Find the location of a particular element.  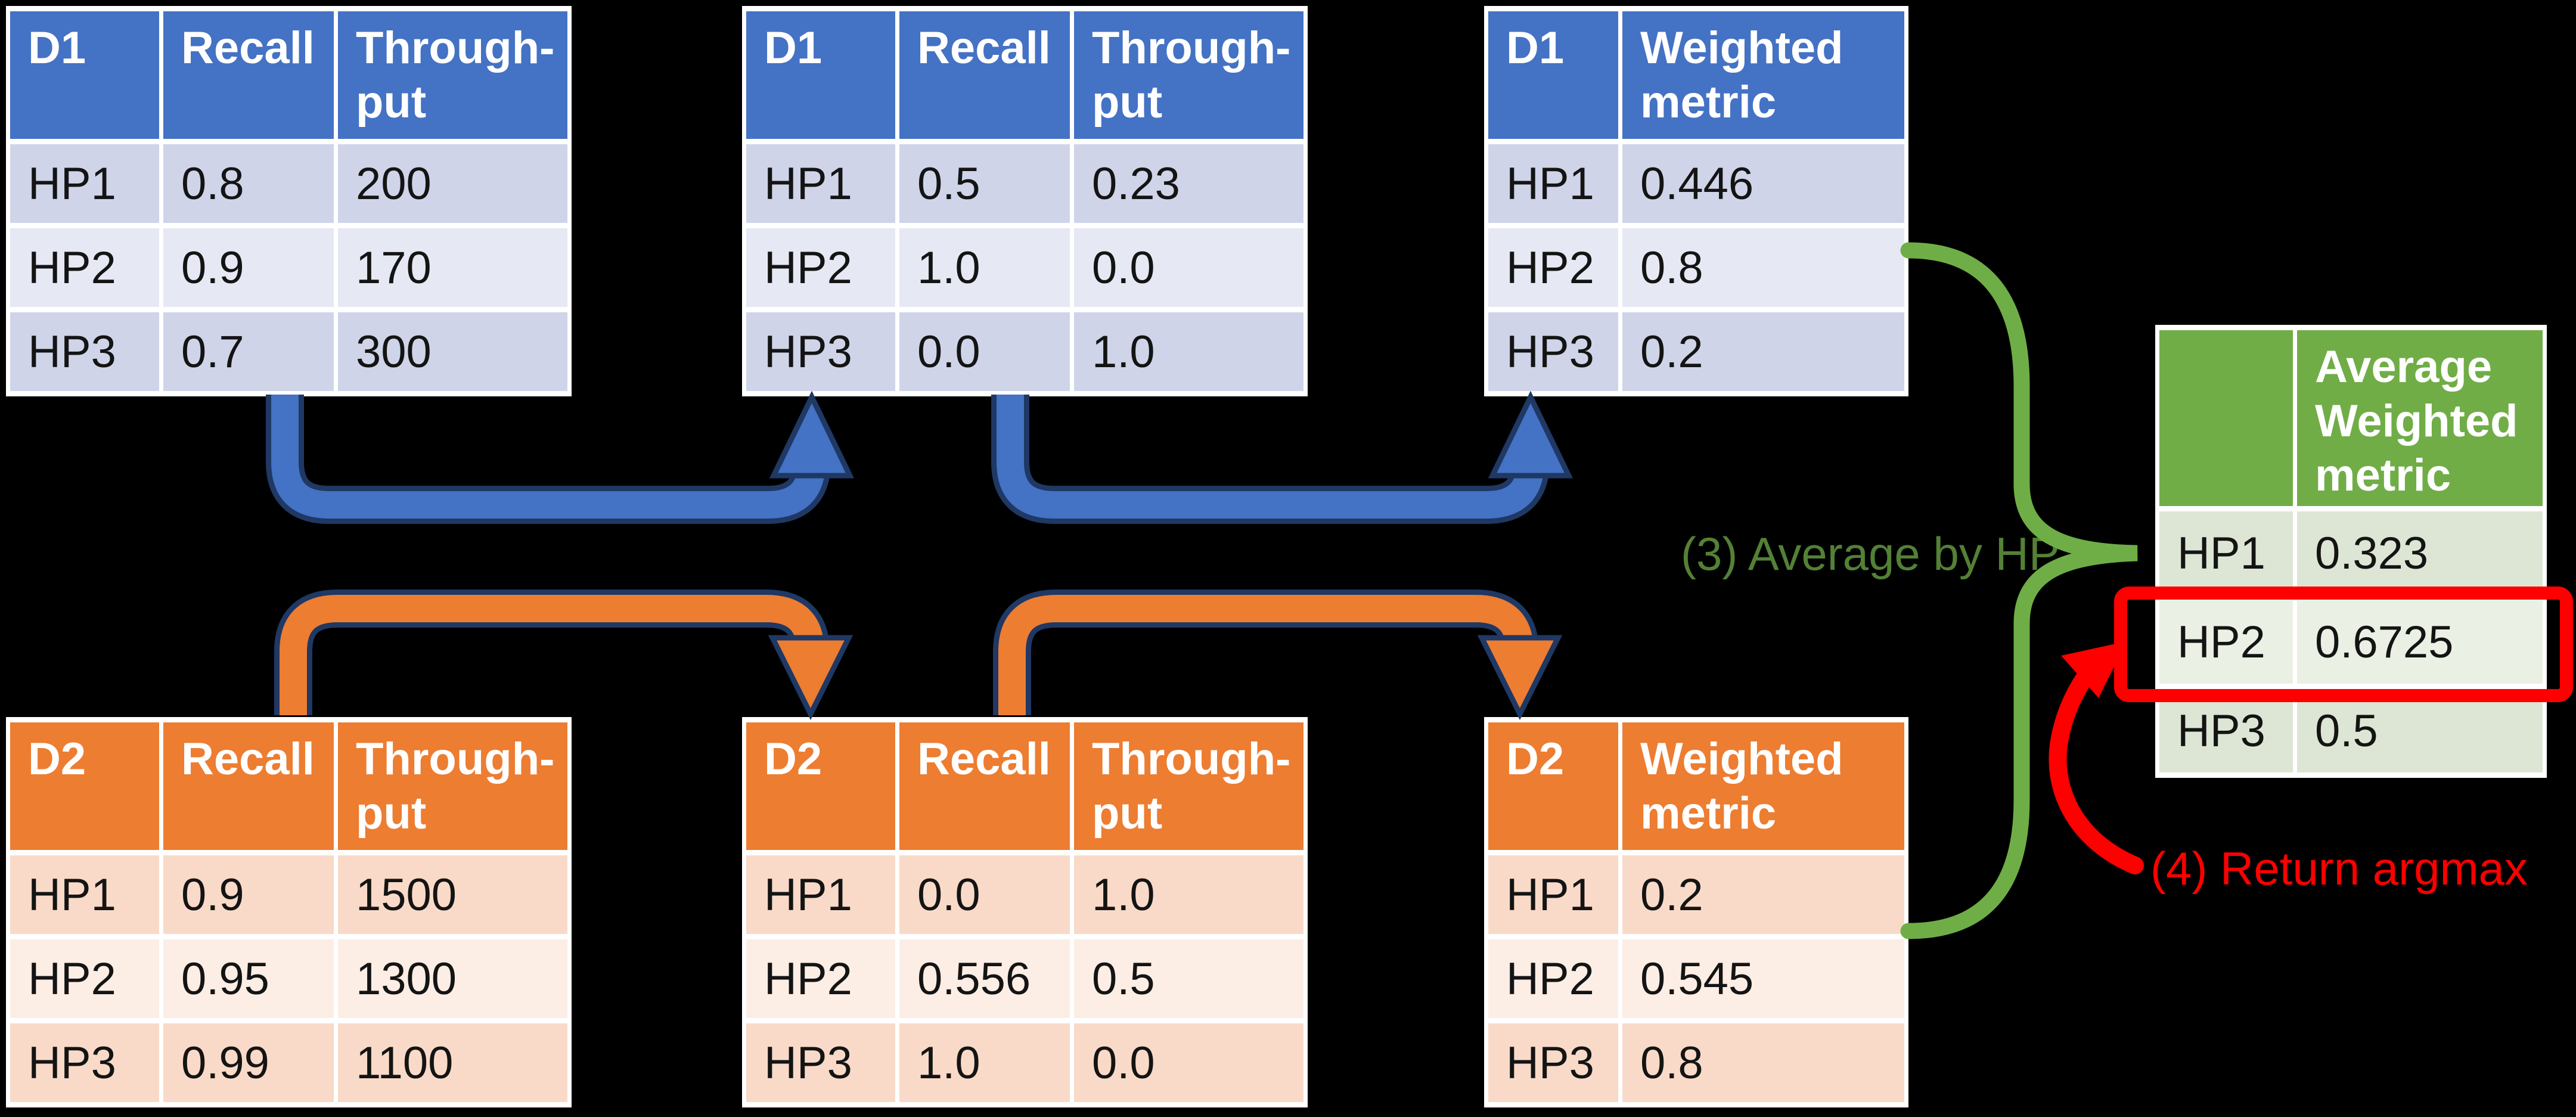

table-row-hp3: HP3 0.99 1100 is located at coordinates (289, 1062).